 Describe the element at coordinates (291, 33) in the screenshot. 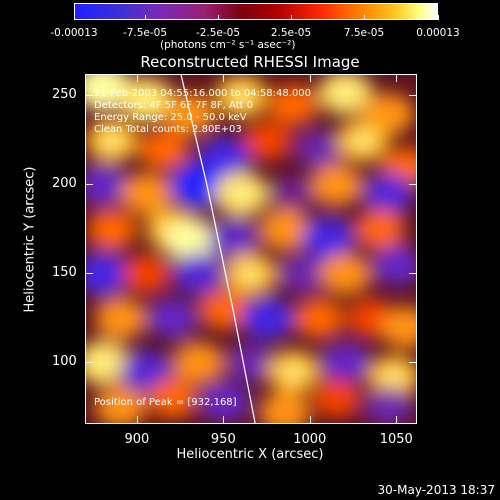

I see `colorbar-tick-label: 2.5e-05` at that location.